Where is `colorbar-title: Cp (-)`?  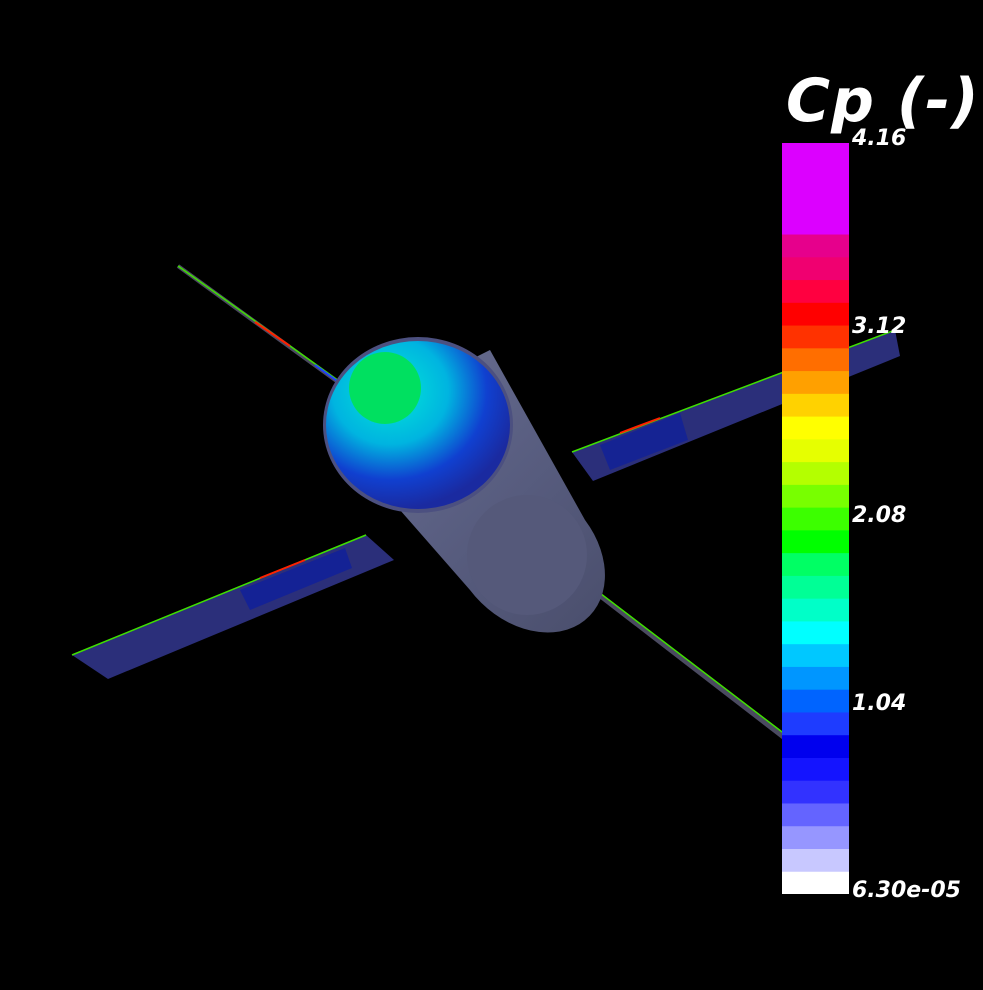
colorbar-title: Cp (-) is located at coordinates (883, 101).